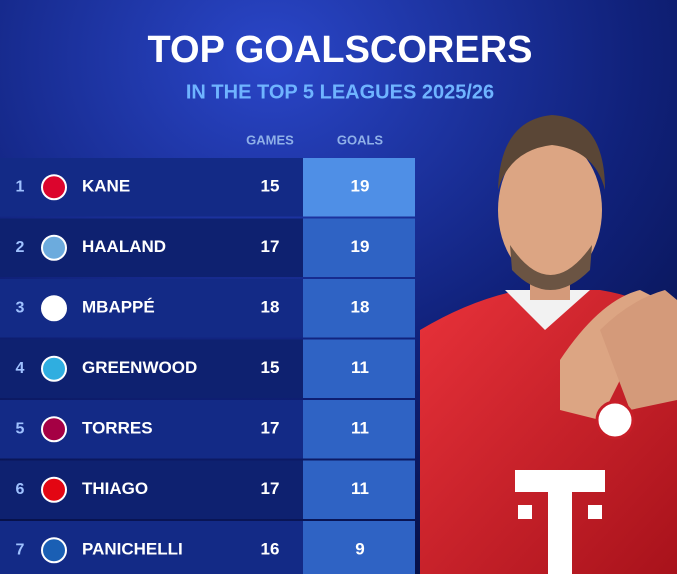 The height and width of the screenshot is (574, 677). I want to click on games: 18, so click(270, 307).